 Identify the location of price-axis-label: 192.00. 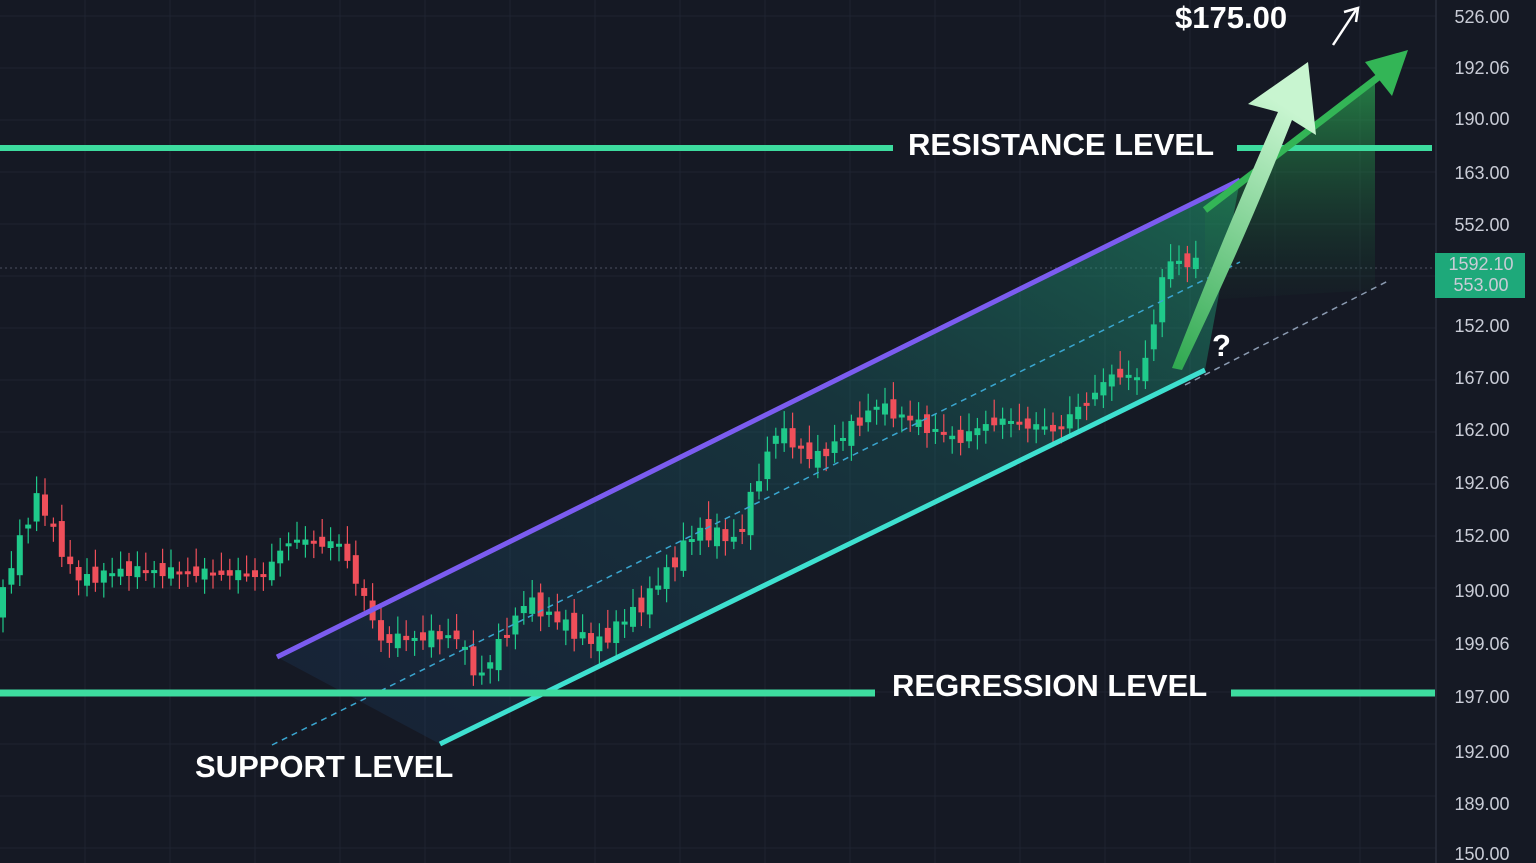
(1481, 752).